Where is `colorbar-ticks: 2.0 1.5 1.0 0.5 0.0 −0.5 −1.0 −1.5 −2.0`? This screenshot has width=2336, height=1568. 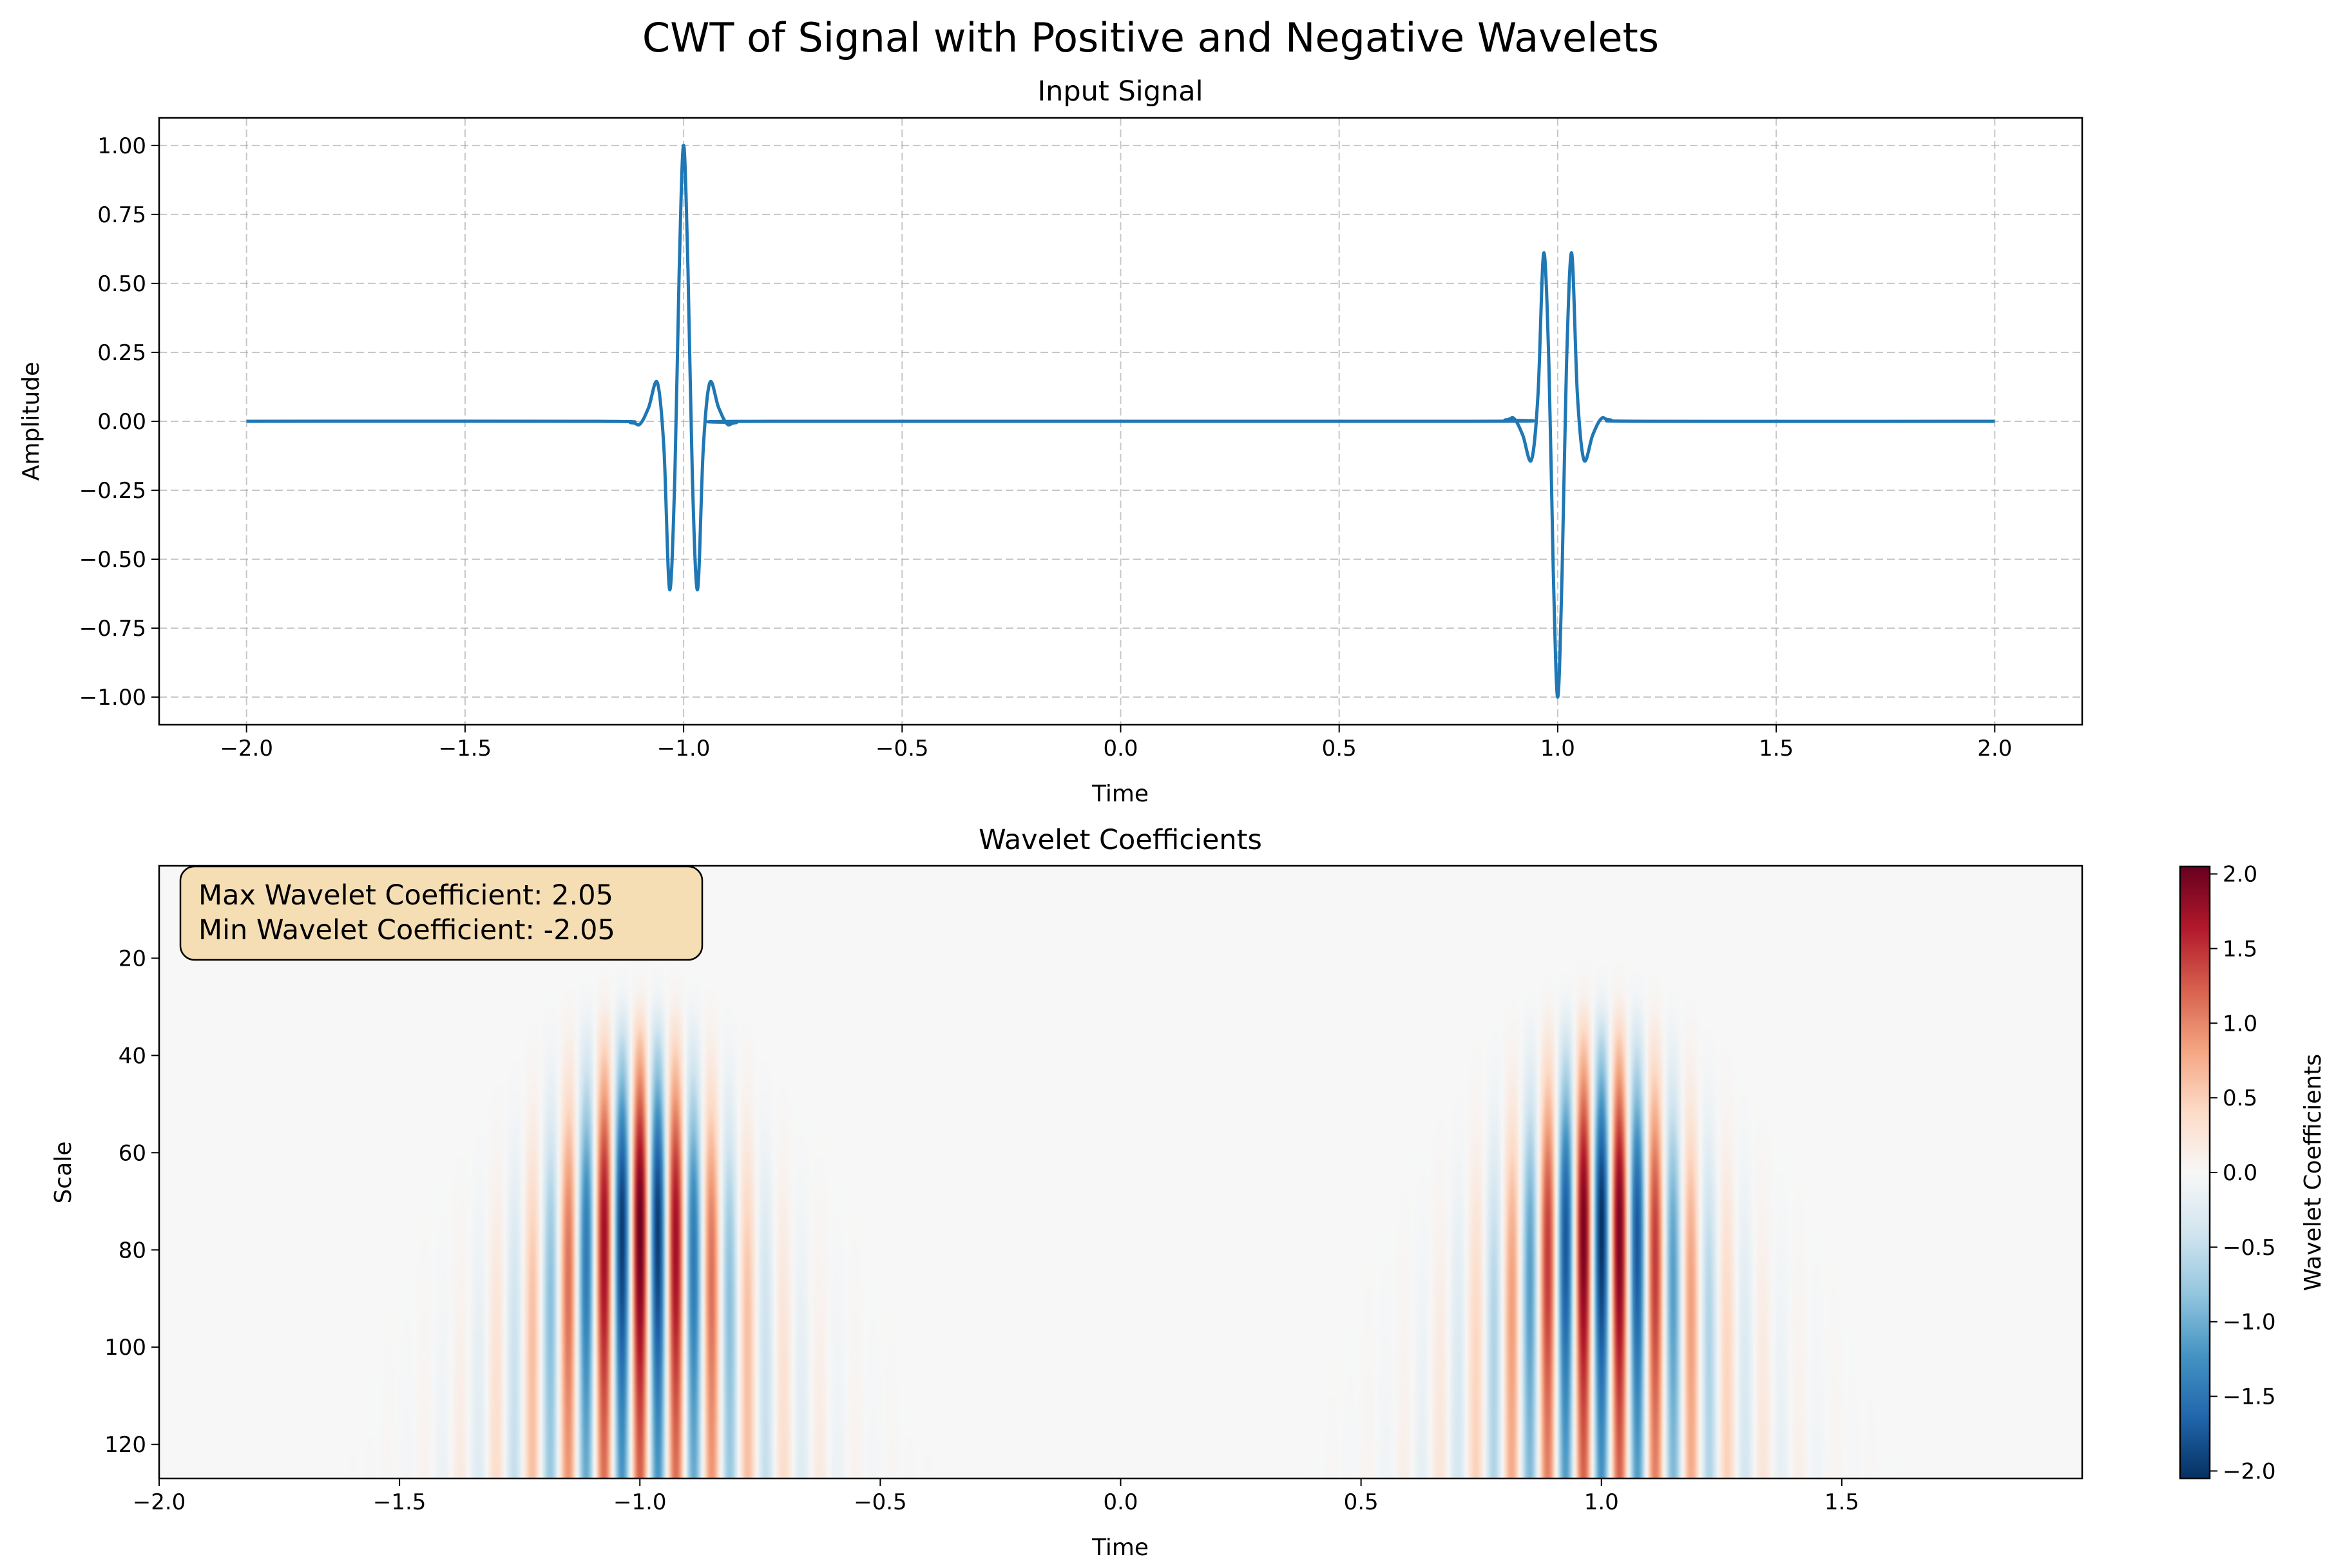 colorbar-ticks: 2.0 1.5 1.0 0.5 0.0 −0.5 −1.0 −1.5 −2.0 is located at coordinates (2243, 1173).